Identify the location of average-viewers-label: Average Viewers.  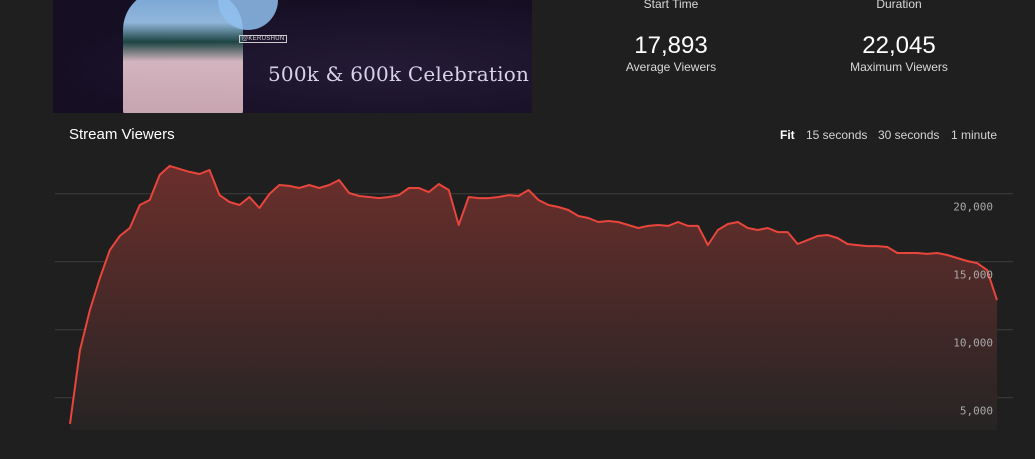
(671, 67).